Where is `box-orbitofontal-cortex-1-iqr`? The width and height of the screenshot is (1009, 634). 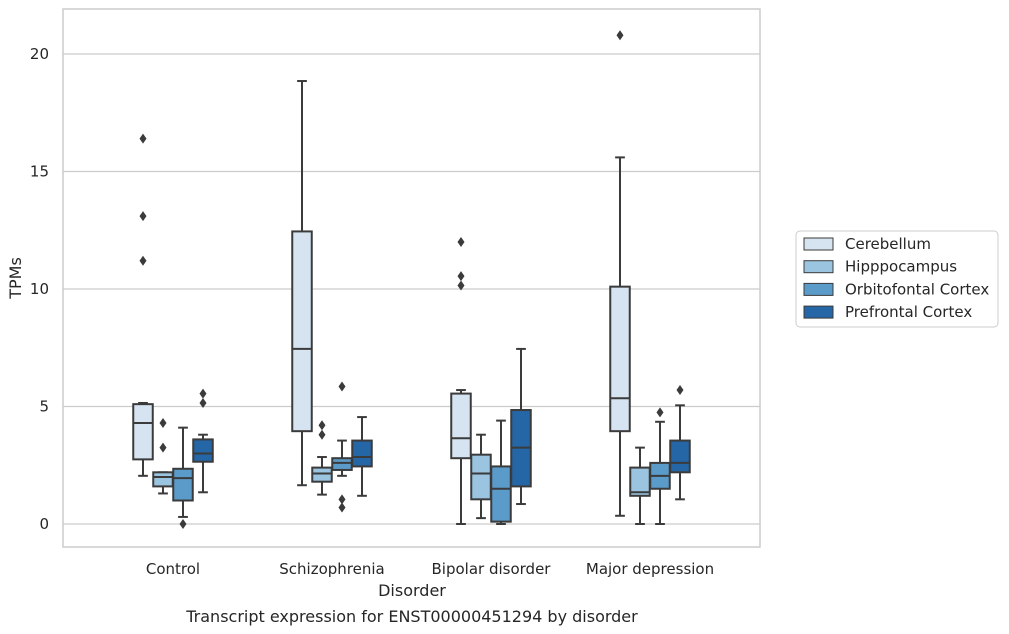
box-orbitofontal-cortex-1-iqr is located at coordinates (342, 464).